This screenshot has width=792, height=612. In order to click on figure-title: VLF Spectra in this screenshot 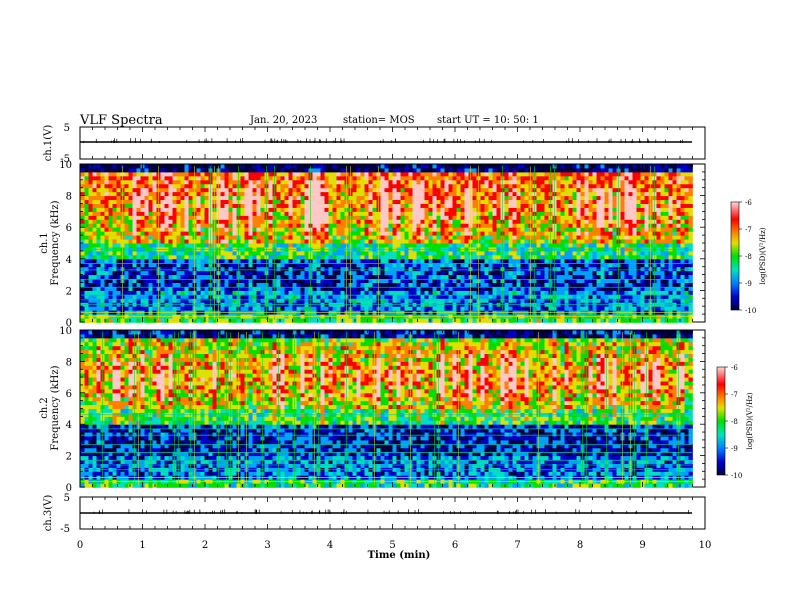, I will do `click(121, 120)`.